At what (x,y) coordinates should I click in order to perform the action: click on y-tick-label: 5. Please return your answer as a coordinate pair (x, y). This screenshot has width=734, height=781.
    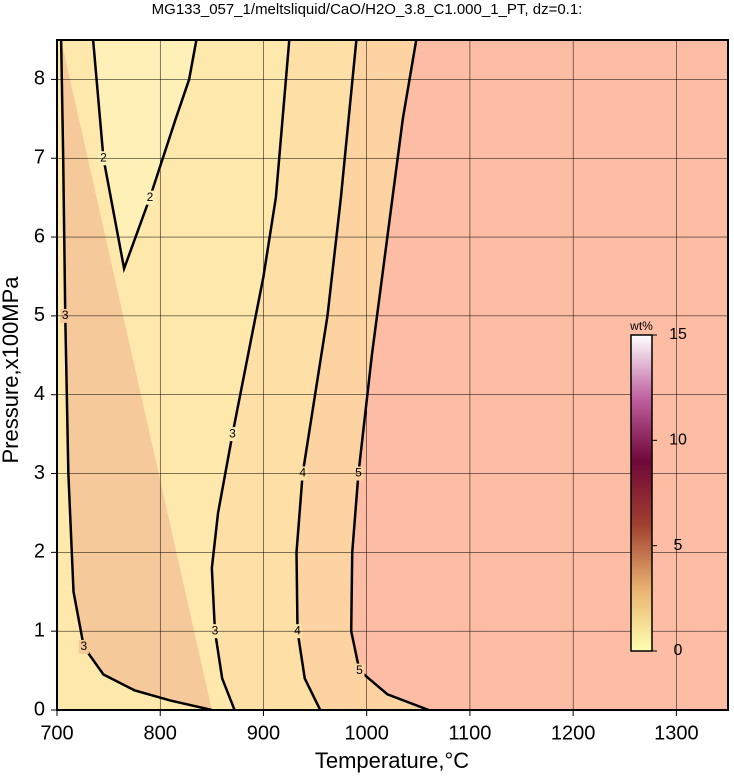
    Looking at the image, I should click on (39, 315).